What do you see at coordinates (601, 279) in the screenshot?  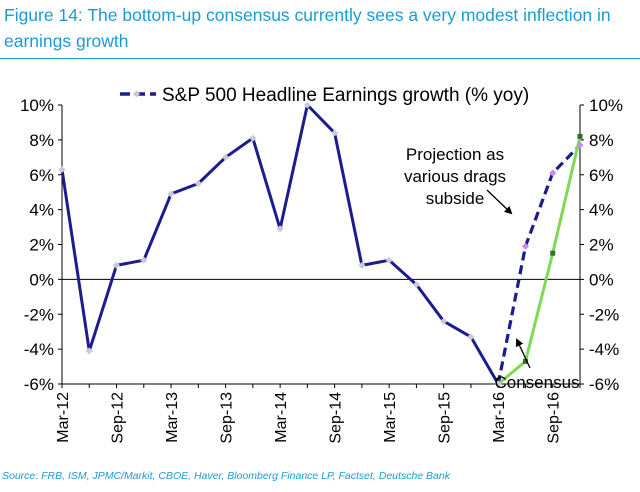 I see `y-tick-label-right: 0%` at bounding box center [601, 279].